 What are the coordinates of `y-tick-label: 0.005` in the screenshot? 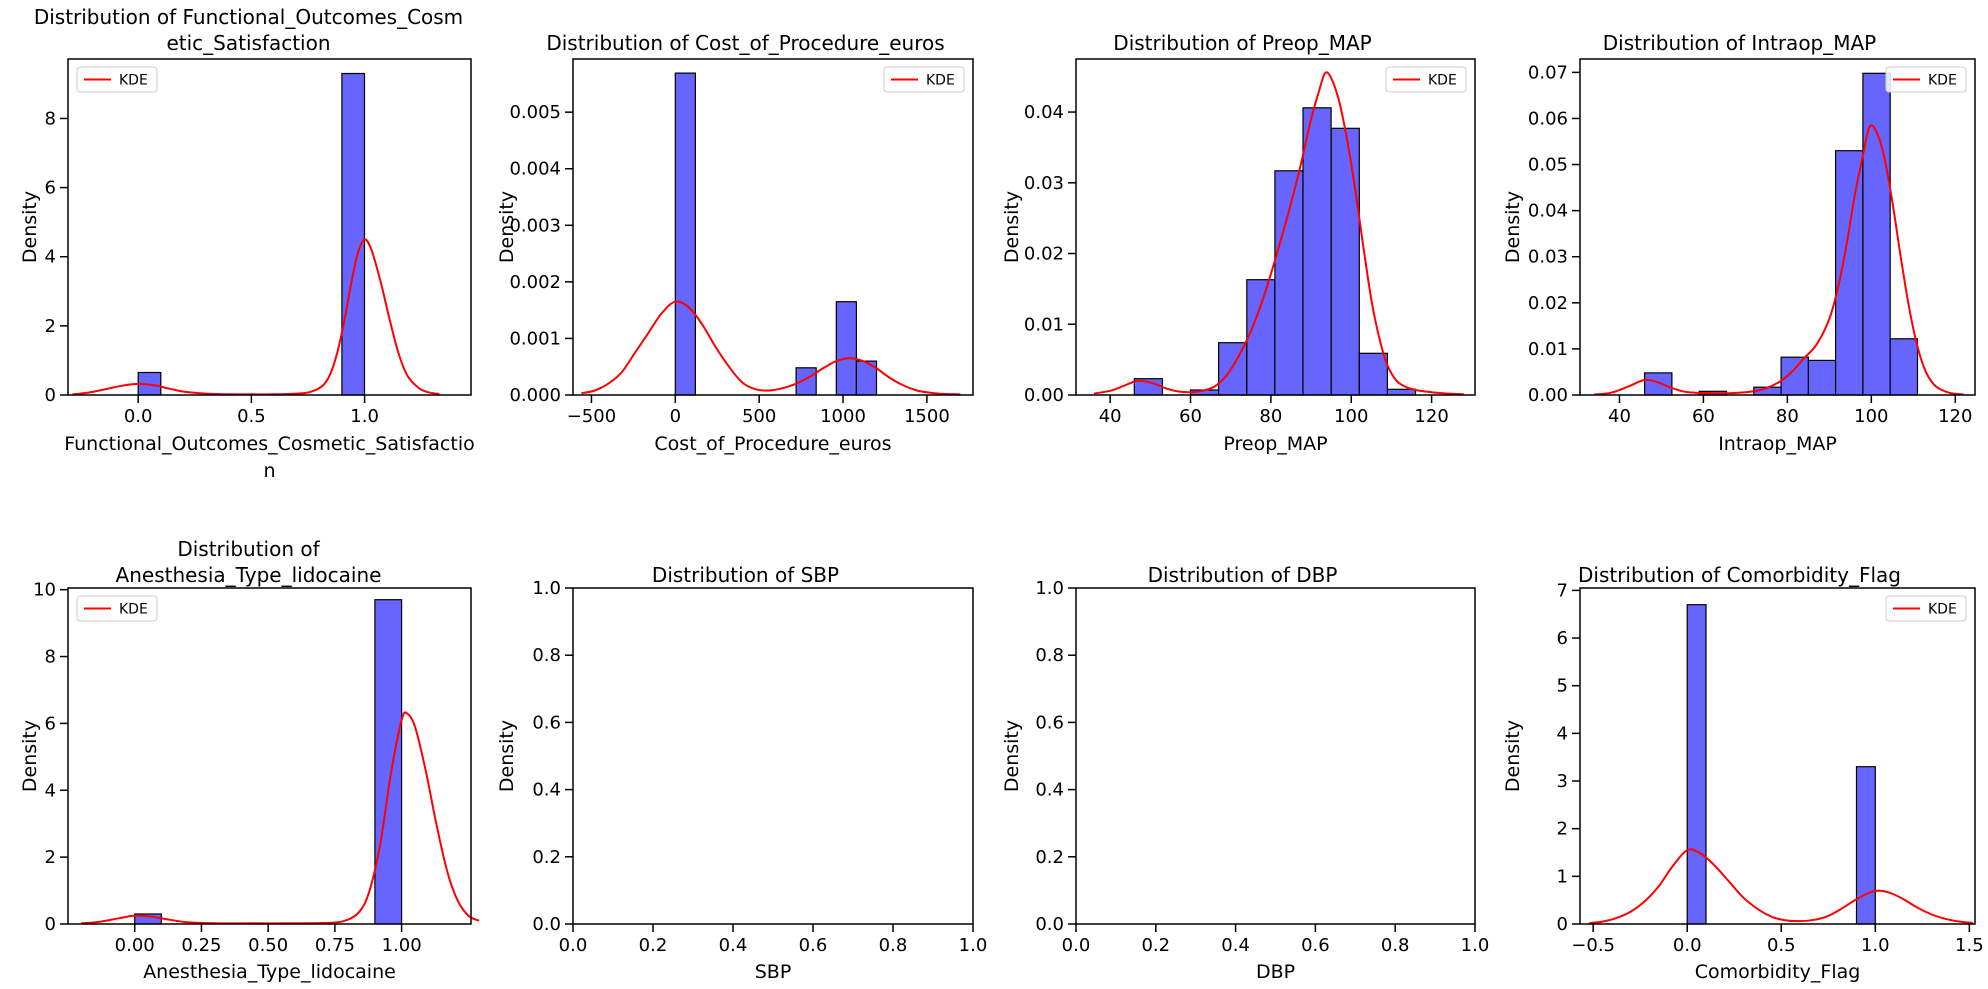 It's located at (535, 112).